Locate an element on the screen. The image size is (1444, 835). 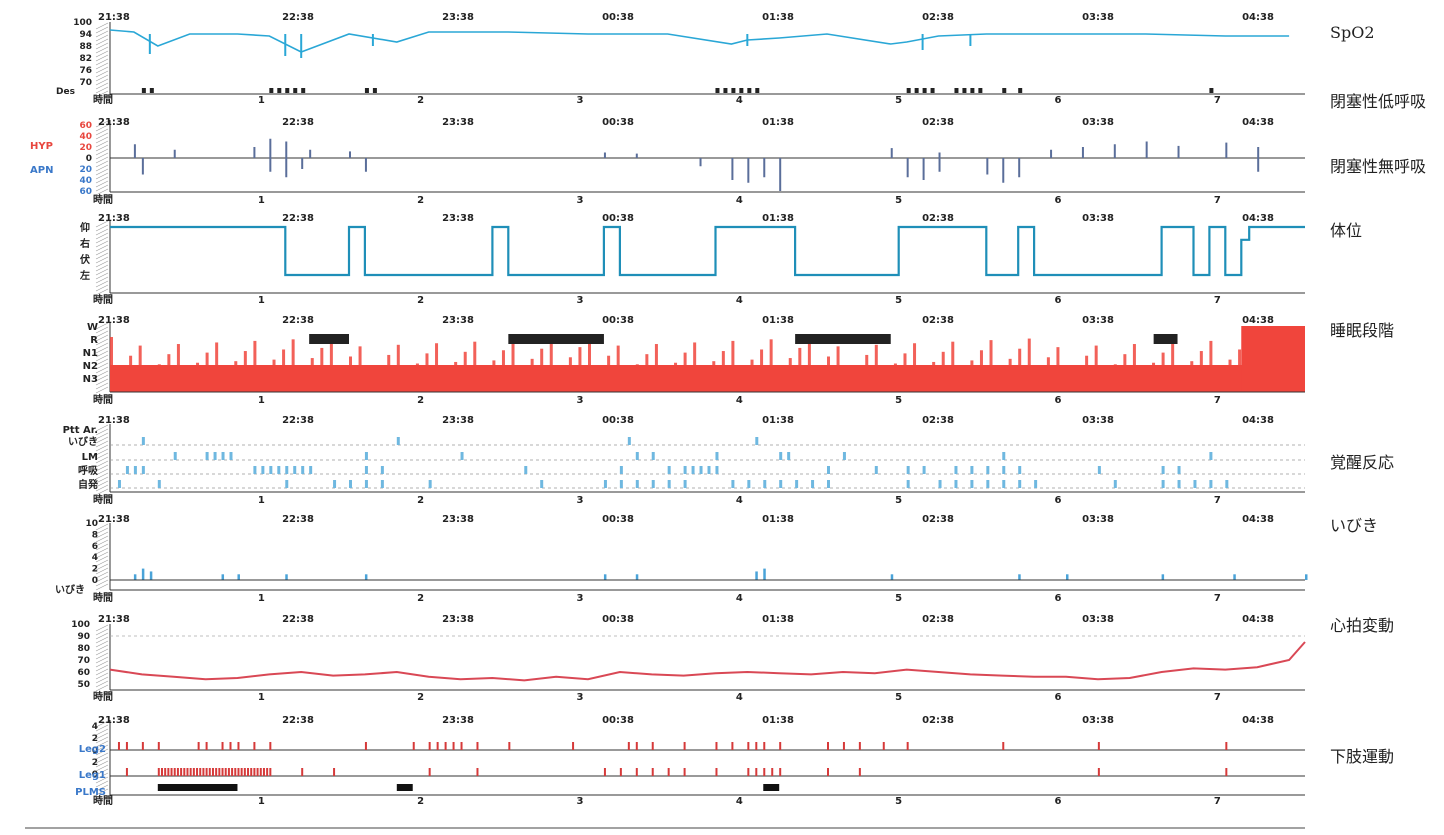
label-sleep-stage: 睡眠段階 is located at coordinates (1362, 330).